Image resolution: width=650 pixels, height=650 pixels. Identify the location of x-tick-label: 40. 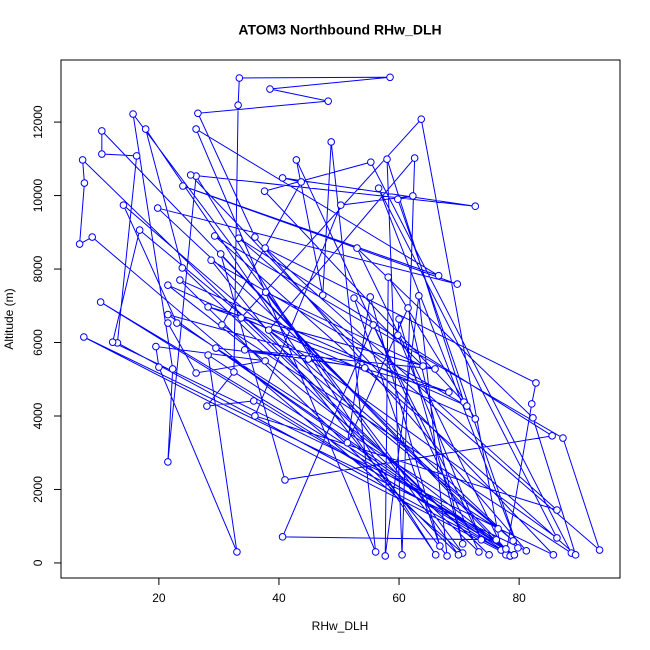
(279, 598).